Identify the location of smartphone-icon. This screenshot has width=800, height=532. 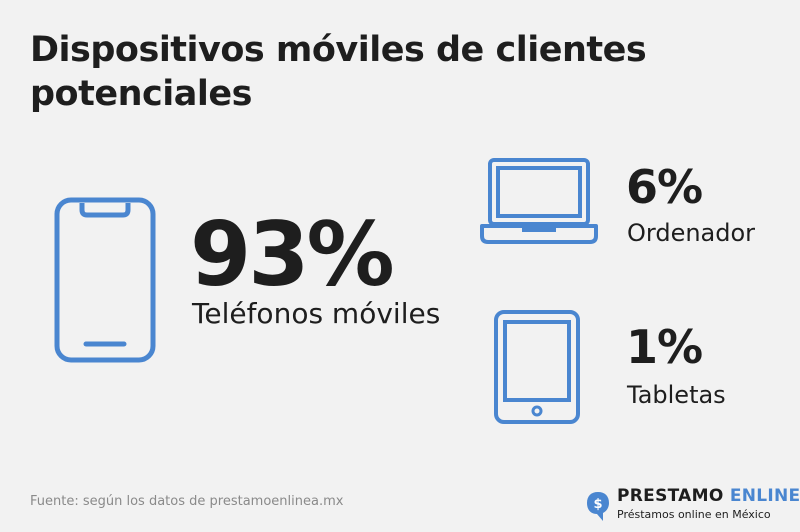
(105, 280).